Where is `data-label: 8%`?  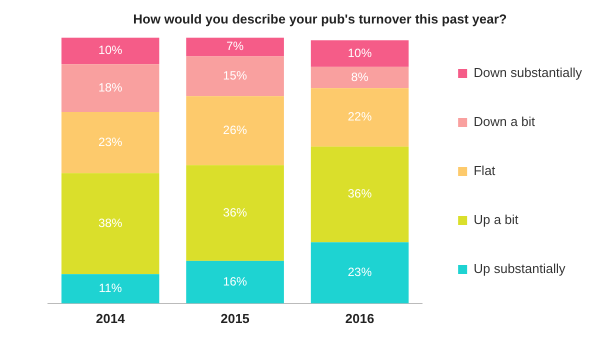
data-label: 8% is located at coordinates (360, 77).